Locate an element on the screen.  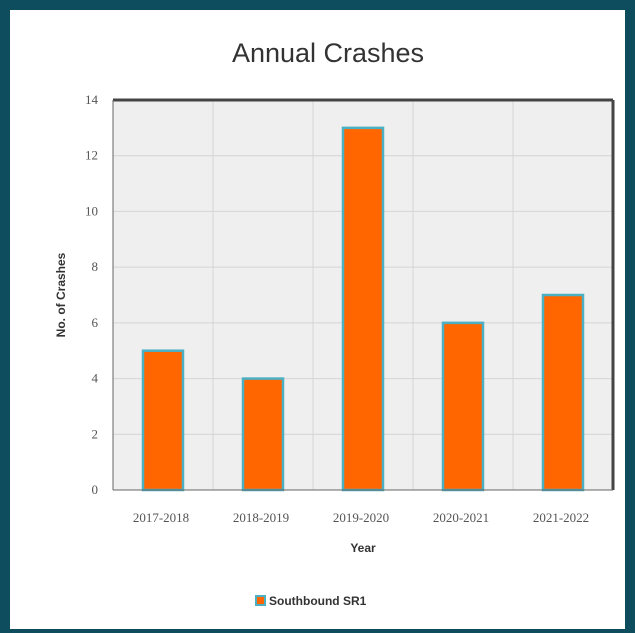
x-tick-label: 2021-2022 is located at coordinates (561, 517).